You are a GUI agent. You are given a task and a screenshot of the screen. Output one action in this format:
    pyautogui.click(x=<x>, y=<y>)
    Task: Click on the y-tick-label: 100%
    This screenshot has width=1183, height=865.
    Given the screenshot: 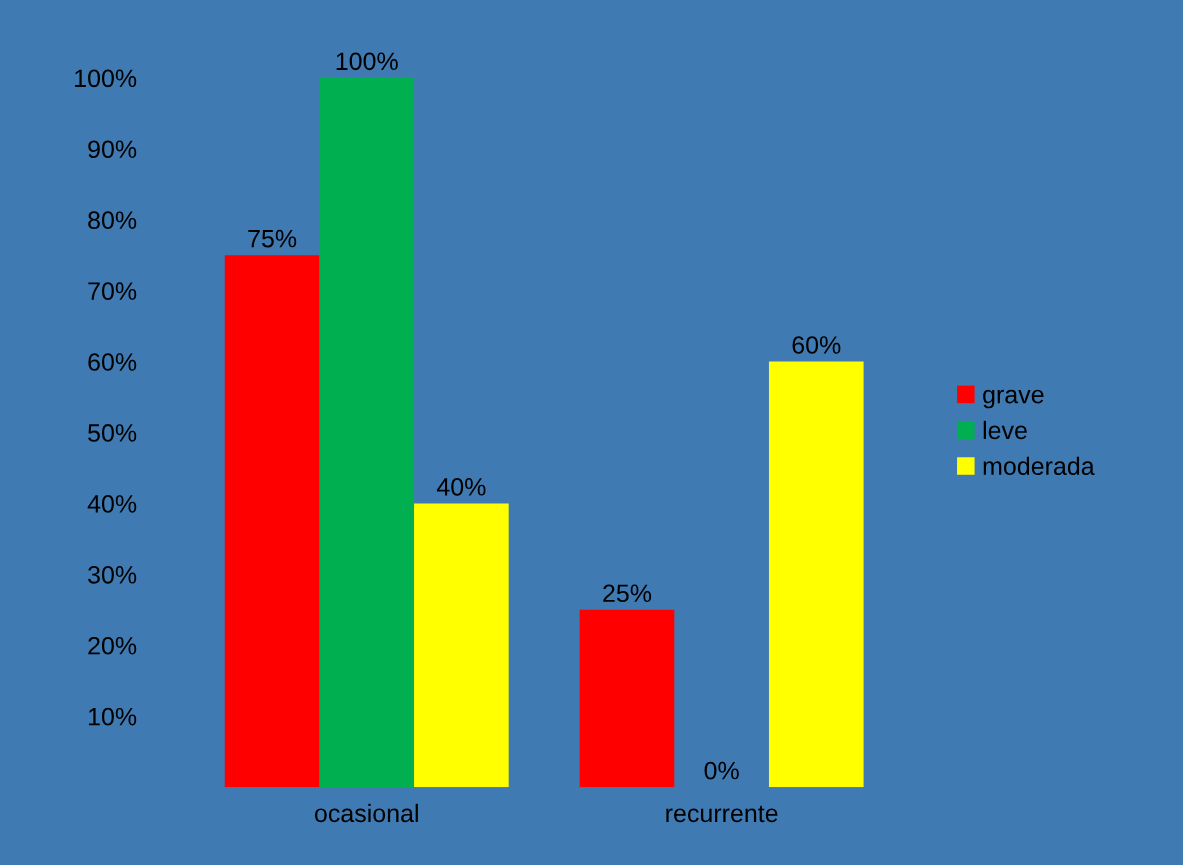 What is the action you would take?
    pyautogui.click(x=106, y=78)
    